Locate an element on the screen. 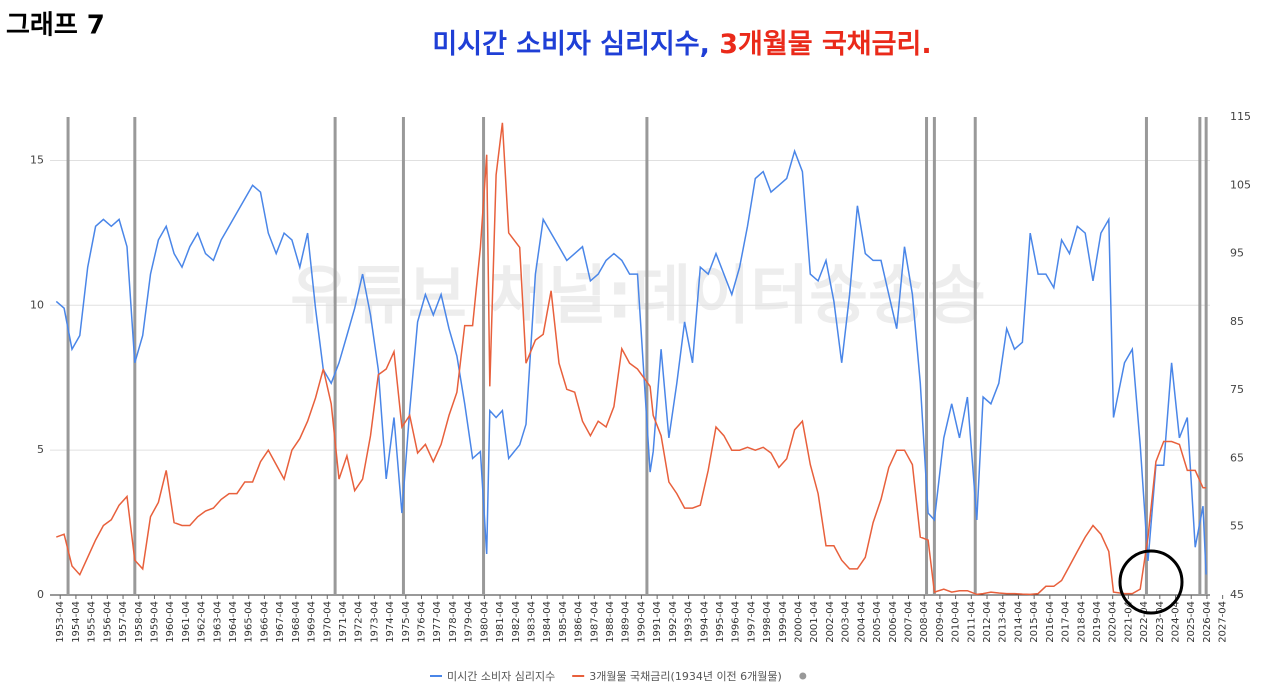 The image size is (1276, 695). x-tick-label: 2001-04 is located at coordinates (814, 622).